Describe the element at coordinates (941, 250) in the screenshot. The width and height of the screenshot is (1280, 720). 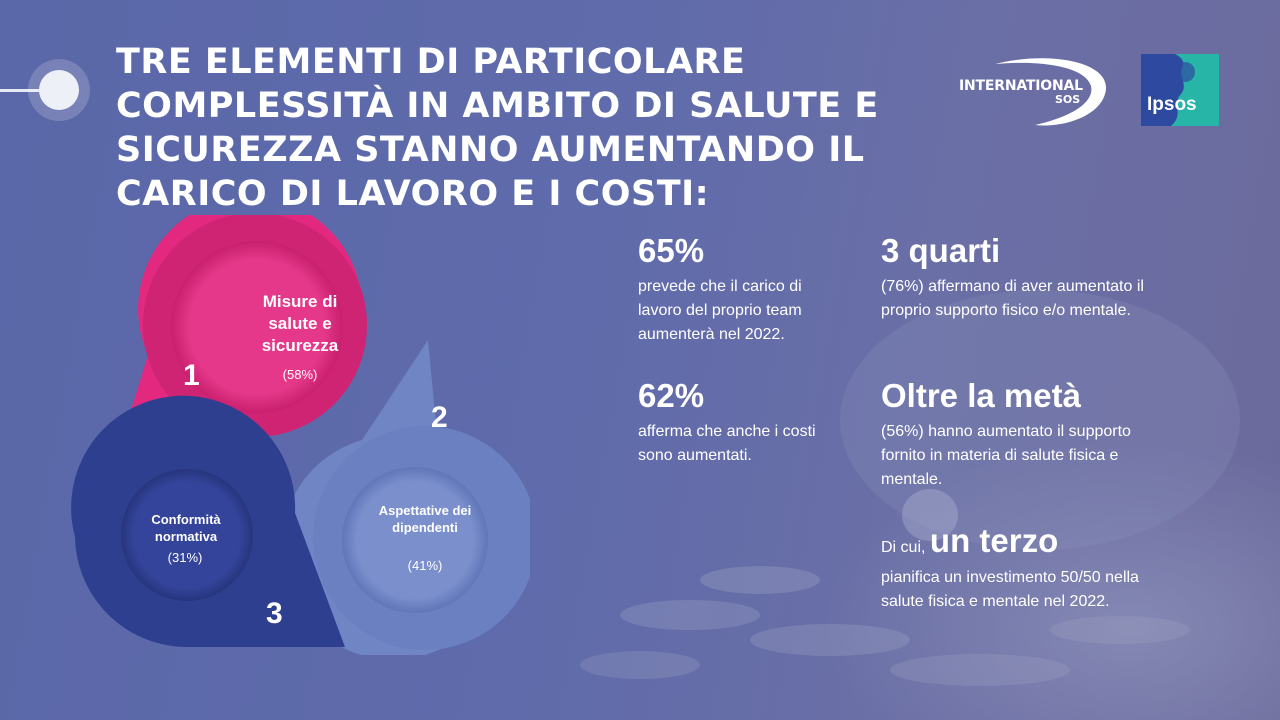
I see `stat-headline-support: 3 quarti` at that location.